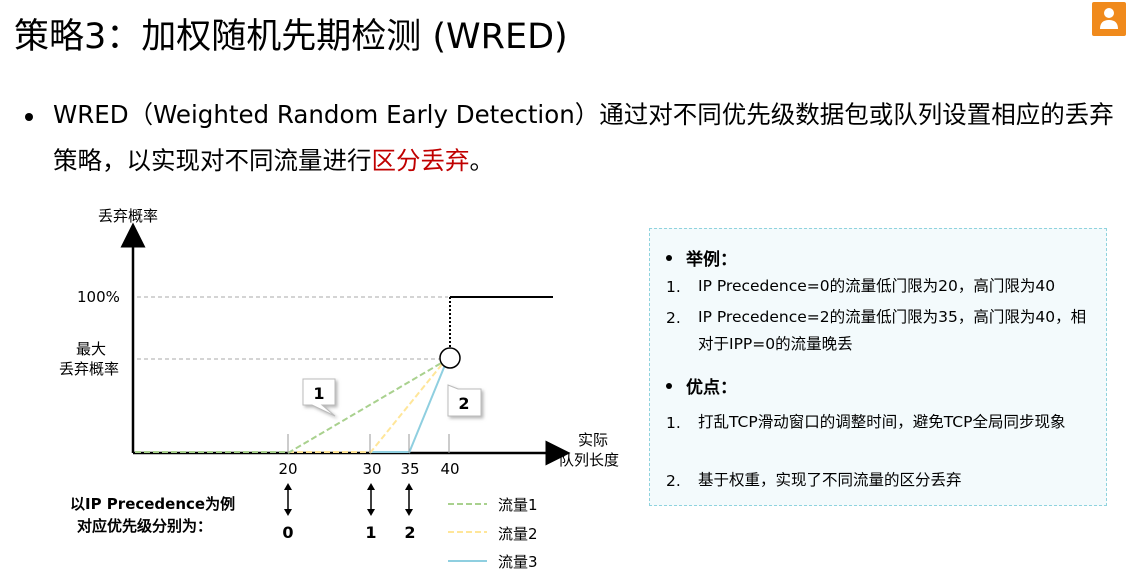 The image size is (1129, 580). I want to click on bullet-dot, so click(29, 117).